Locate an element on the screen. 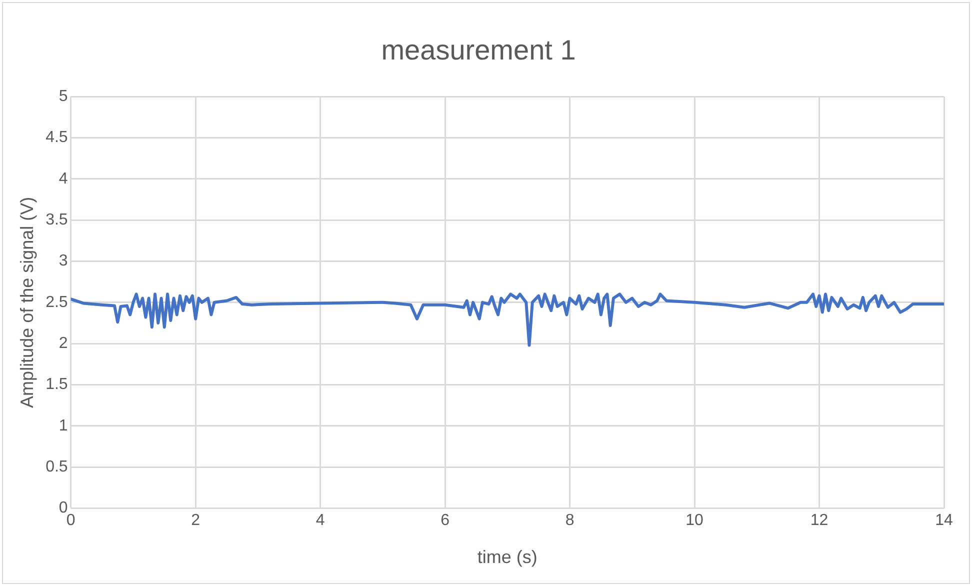 The image size is (973, 587). x-tick-label: 4 is located at coordinates (320, 521).